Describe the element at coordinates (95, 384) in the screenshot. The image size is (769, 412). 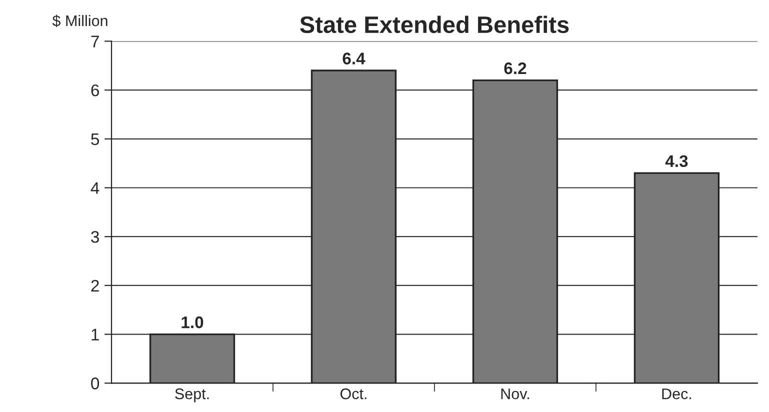
I see `y-tick-label: 0` at that location.